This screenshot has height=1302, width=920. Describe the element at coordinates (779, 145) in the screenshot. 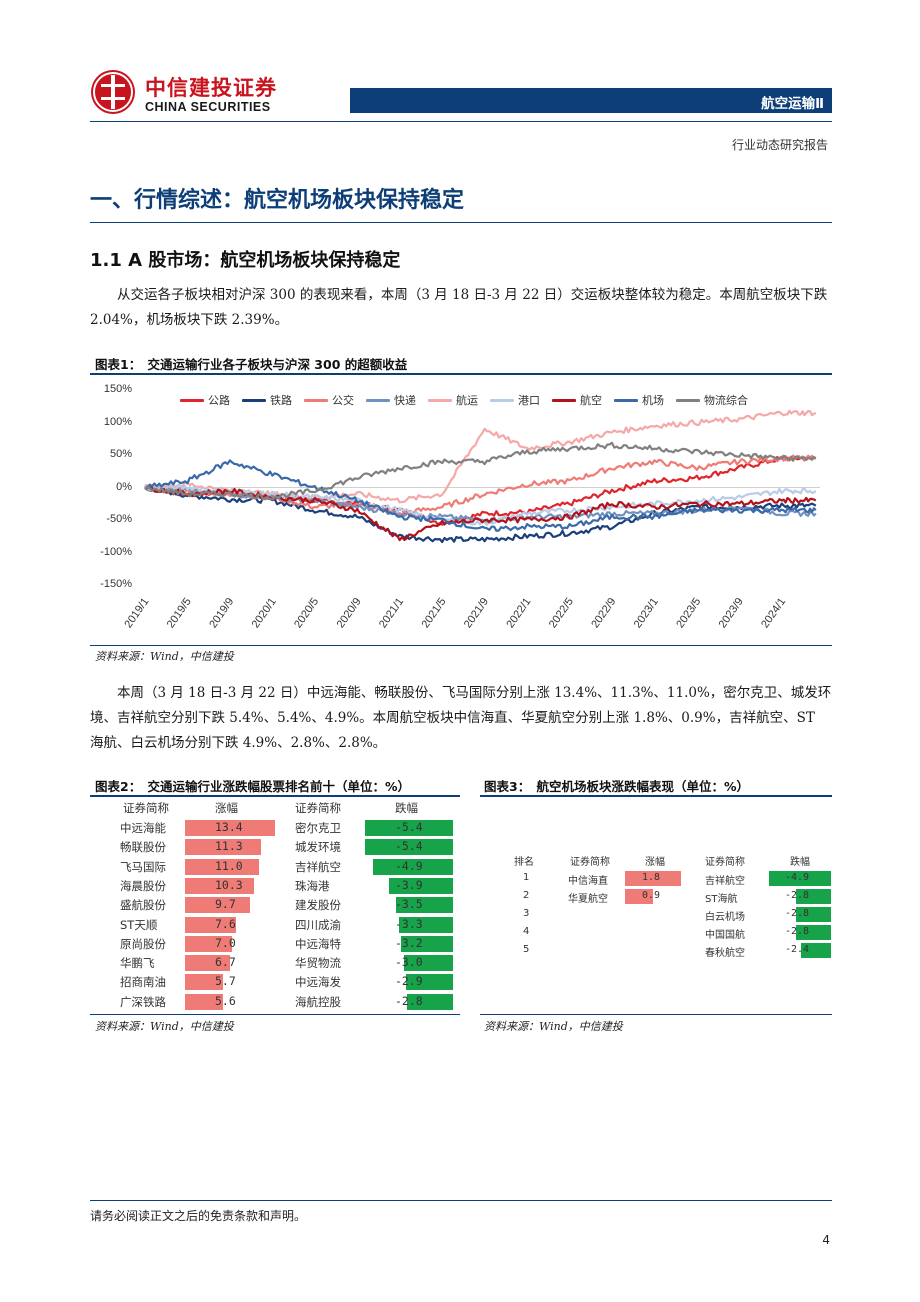

I see `report-type: 行业动态研究报告` at that location.